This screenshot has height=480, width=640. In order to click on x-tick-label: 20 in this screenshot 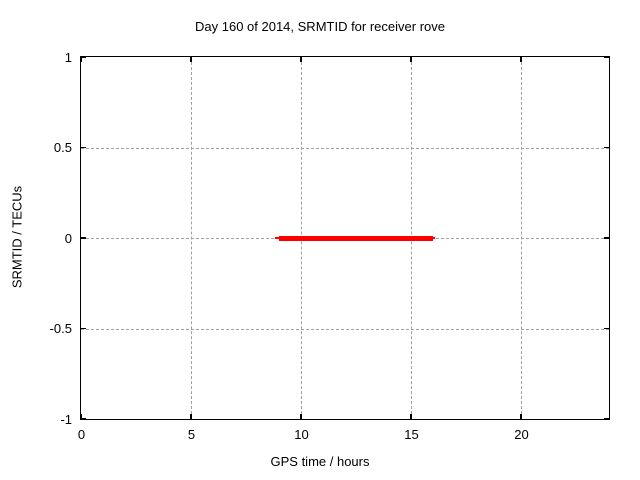, I will do `click(521, 434)`.